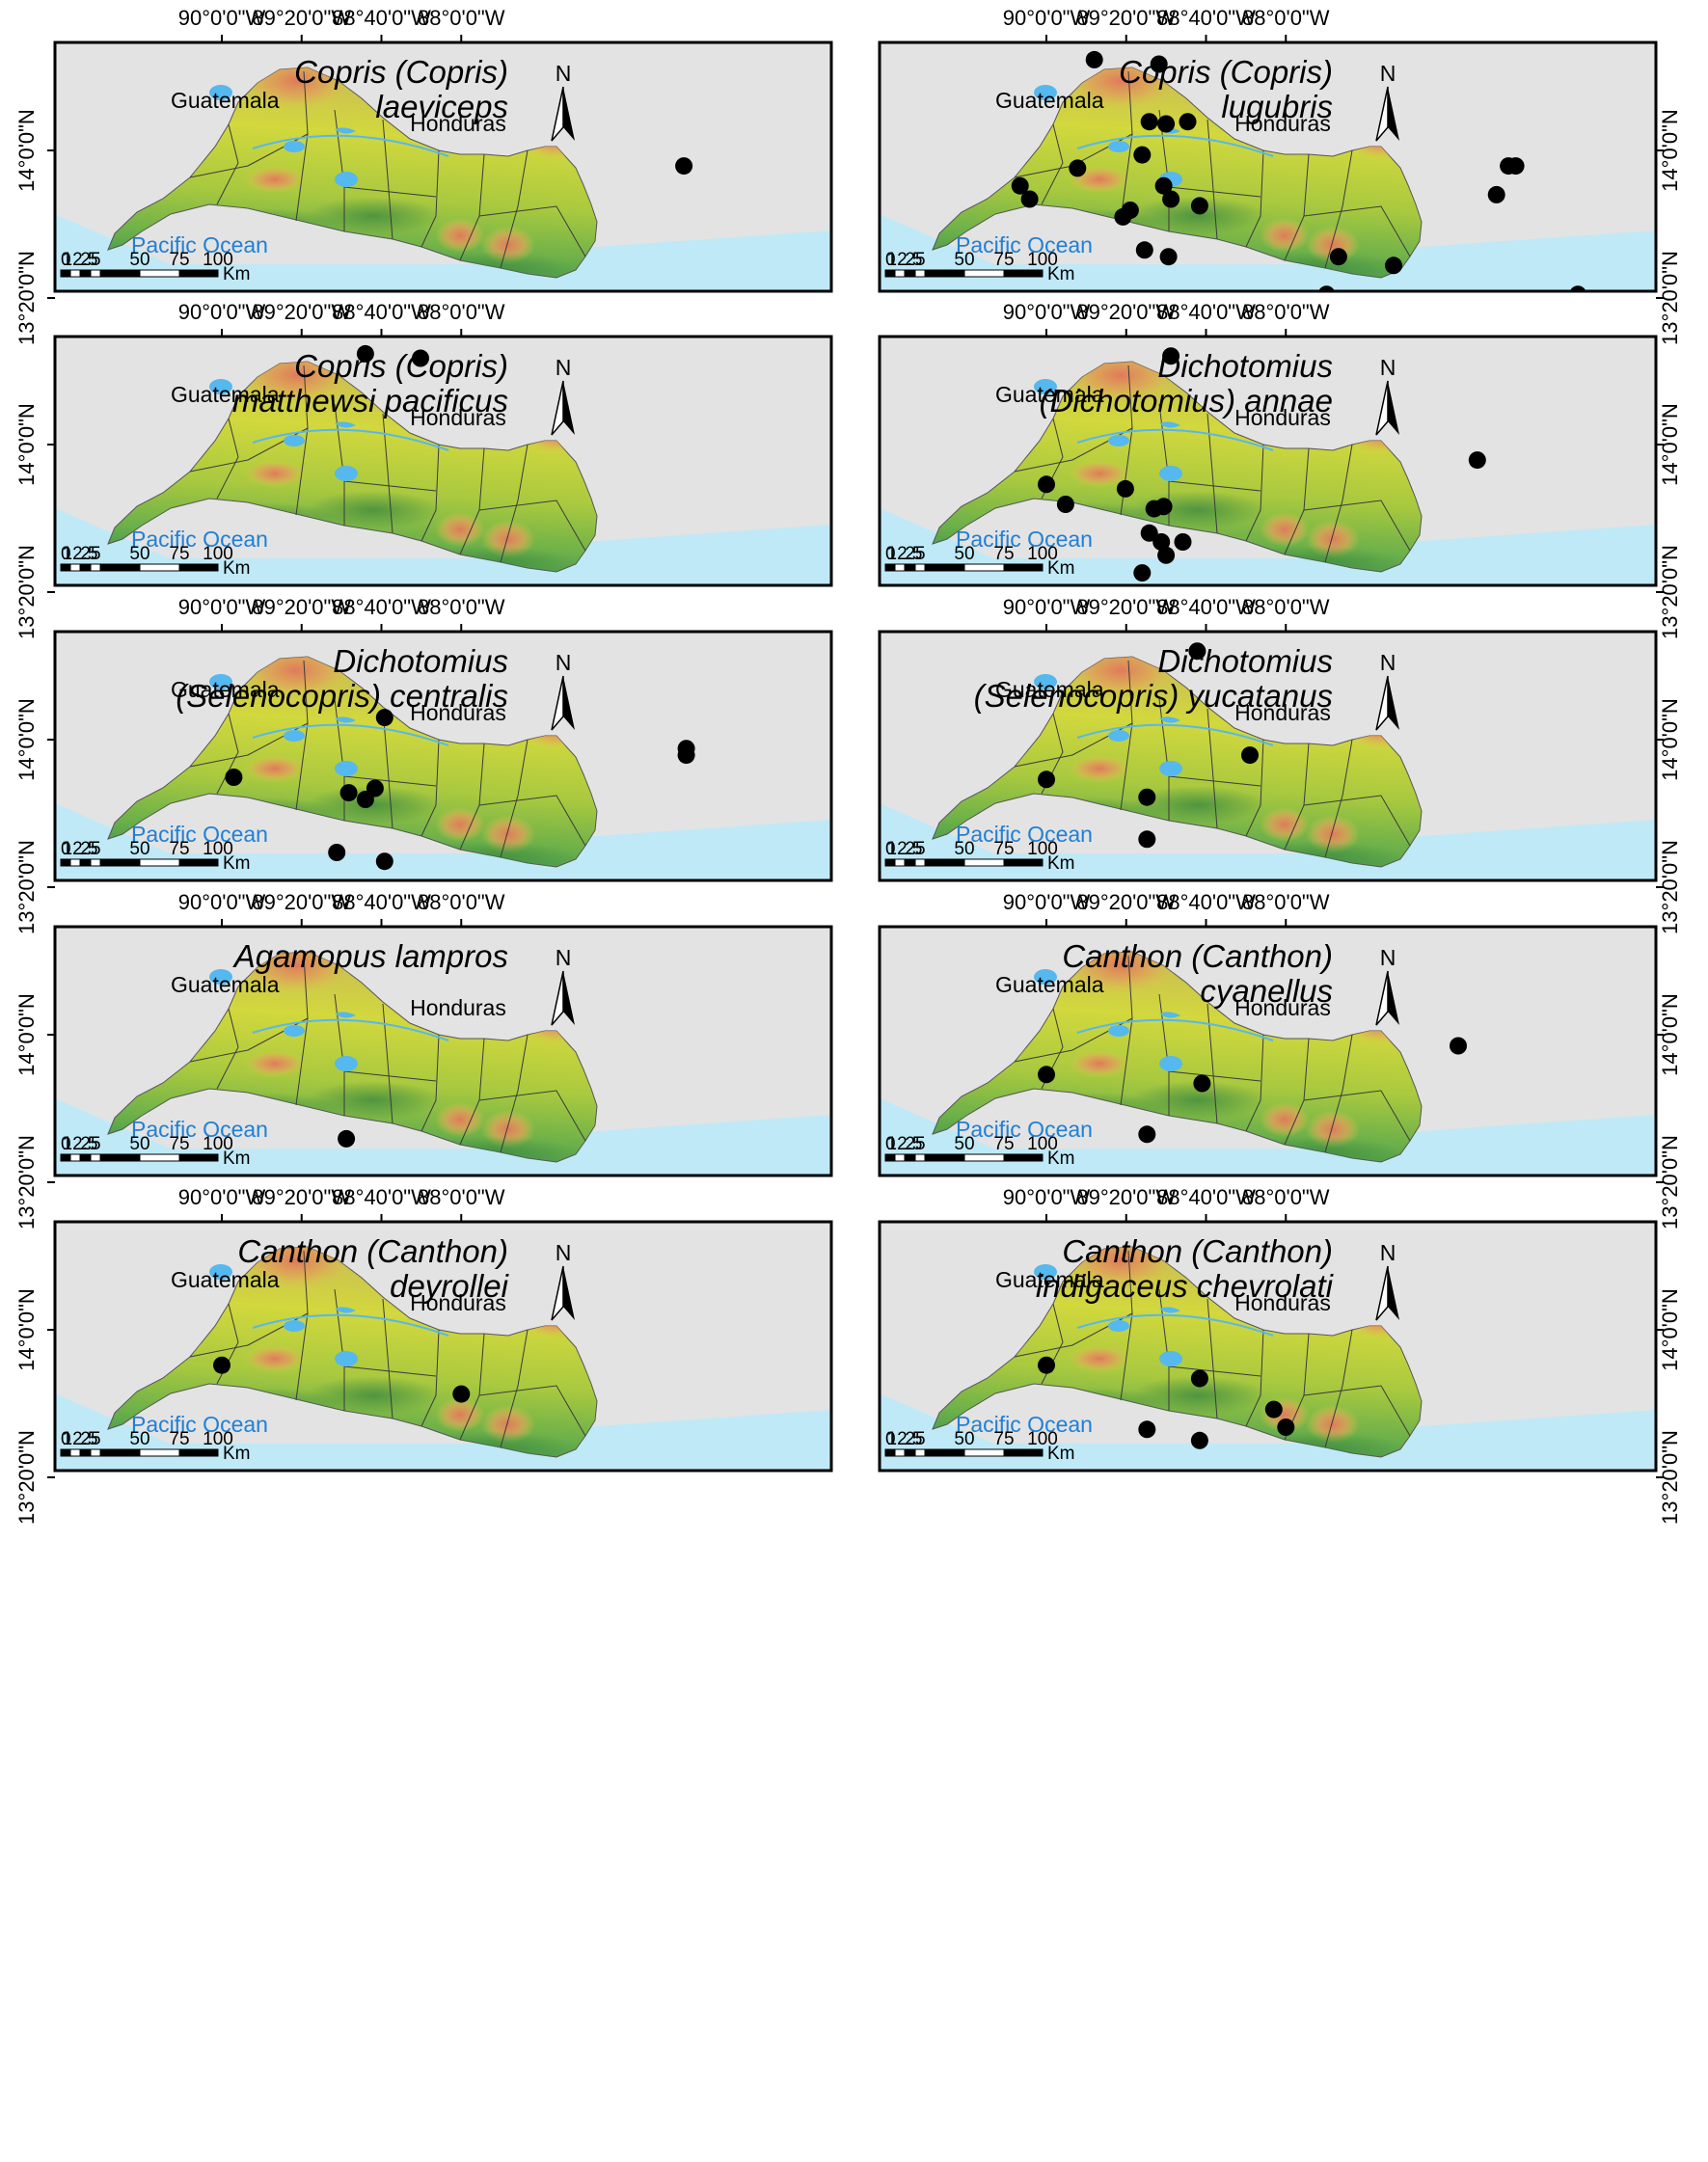 The width and height of the screenshot is (1708, 2162). What do you see at coordinates (964, 849) in the screenshot?
I see `scale-tick-label: 50` at bounding box center [964, 849].